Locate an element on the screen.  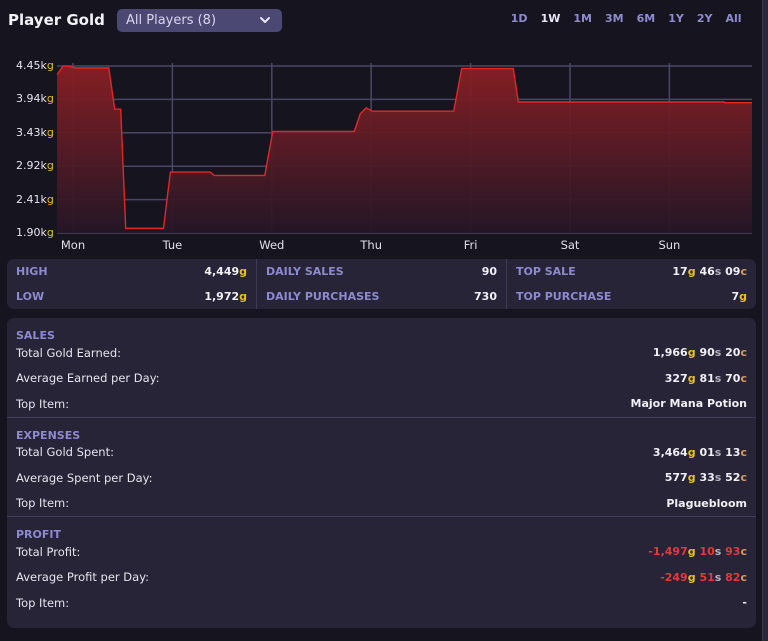
x-tick-label: Sun is located at coordinates (669, 245).